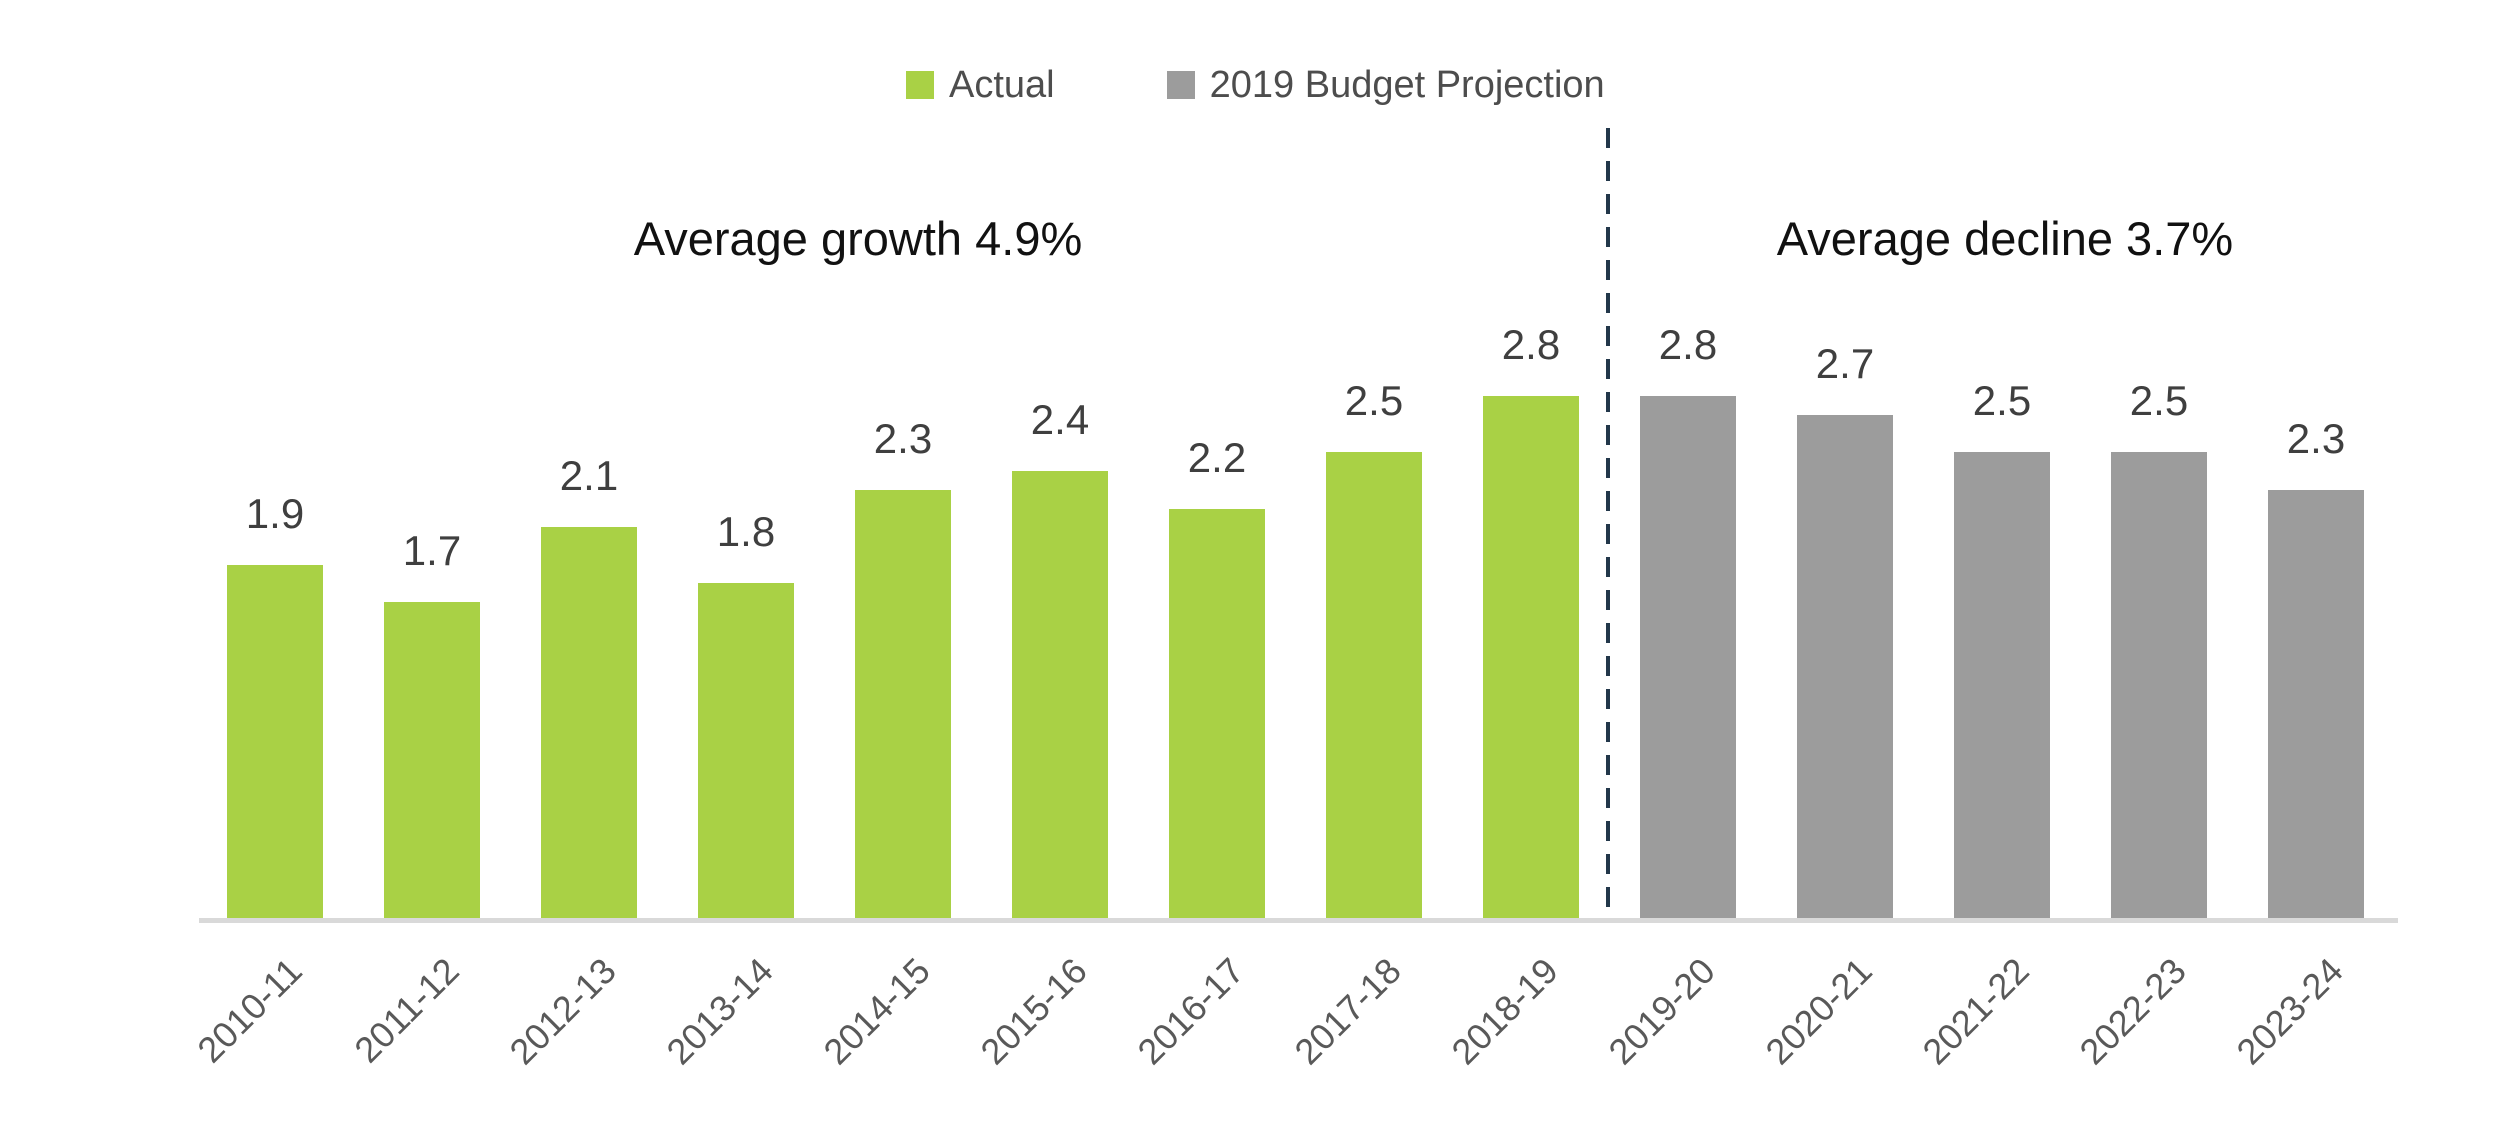  Describe the element at coordinates (1002, 85) in the screenshot. I see `legend-label-actual: Actual` at that location.